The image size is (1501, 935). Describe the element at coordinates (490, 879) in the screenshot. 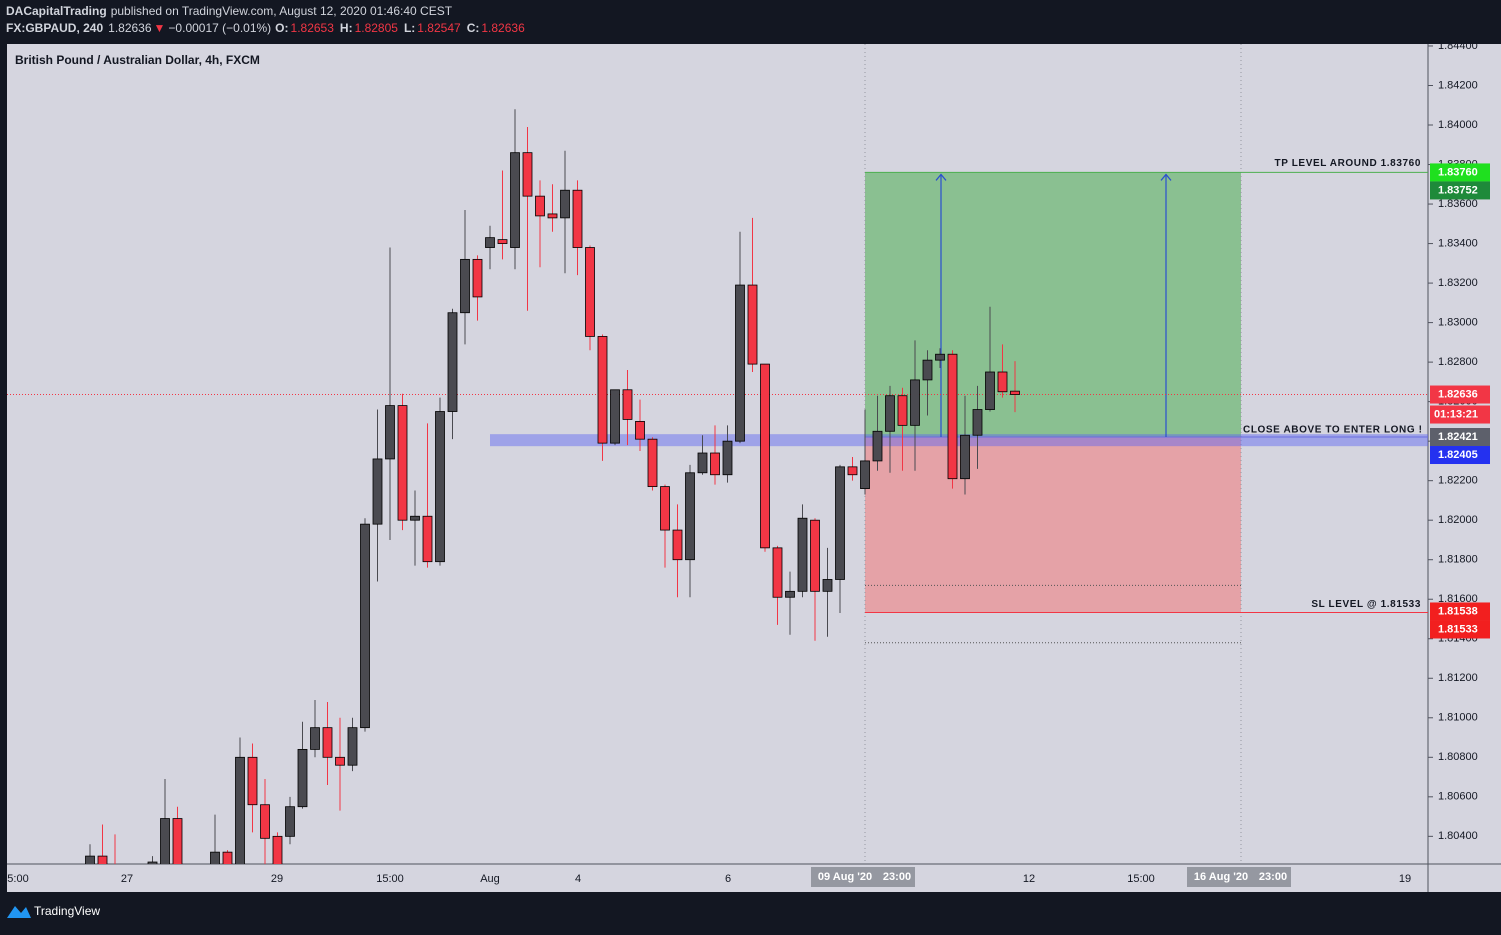

I see `x-tick-label: Aug` at that location.